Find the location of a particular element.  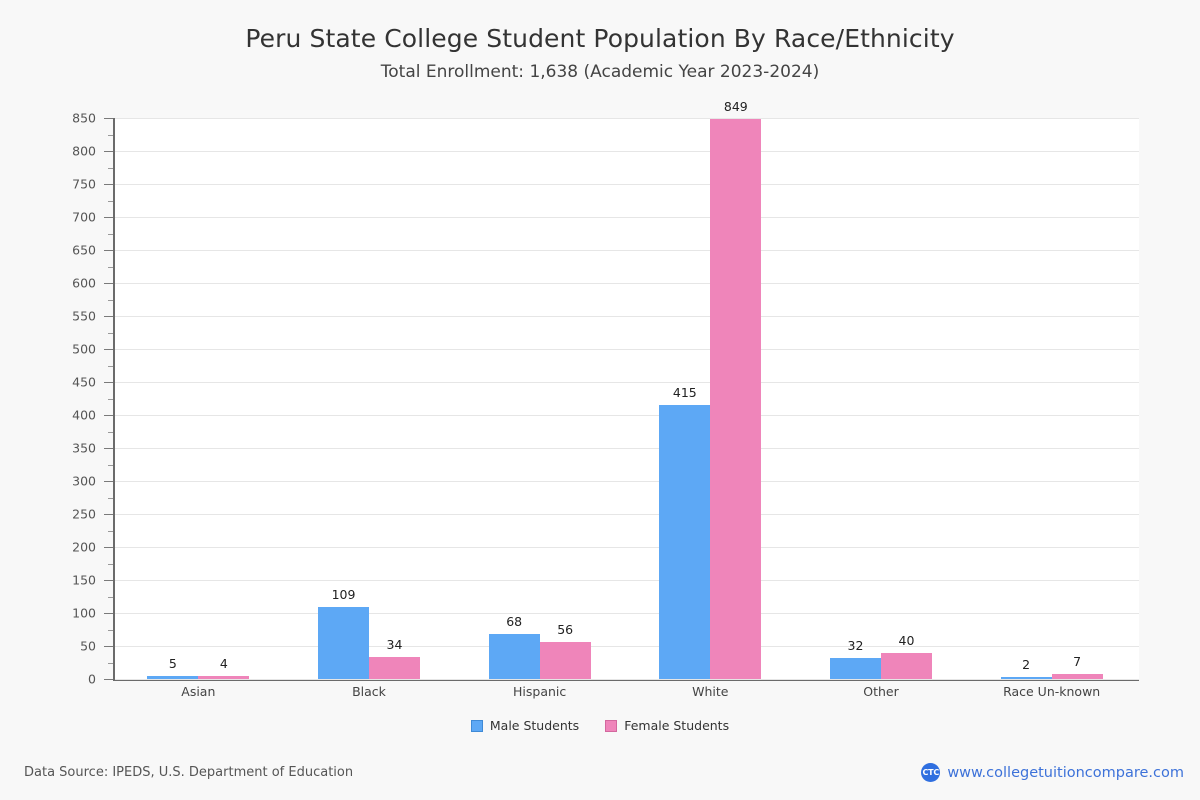

x-axis-tick-label: Race Un-known is located at coordinates (1052, 691).